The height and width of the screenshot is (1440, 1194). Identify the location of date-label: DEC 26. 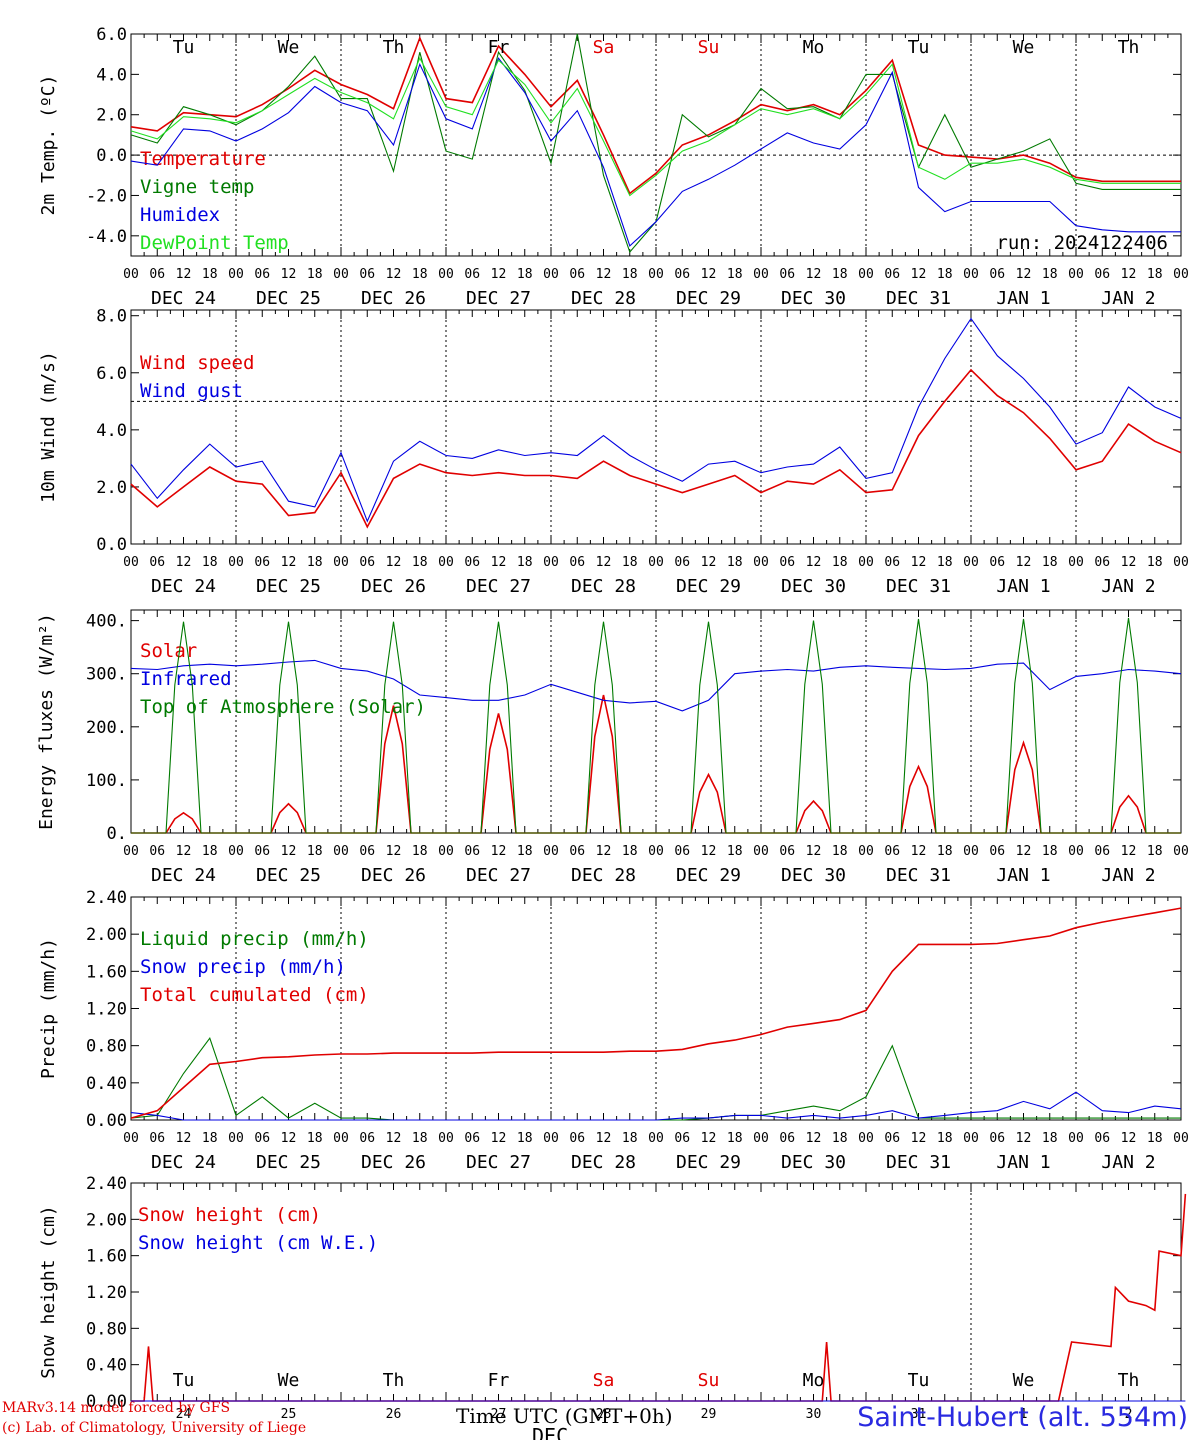
(393, 875).